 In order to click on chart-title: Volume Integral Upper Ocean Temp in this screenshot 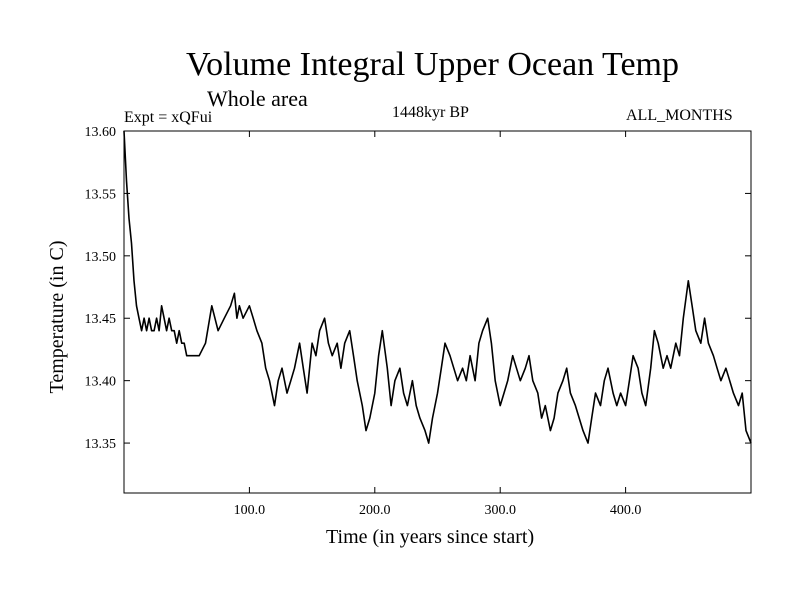, I will do `click(432, 64)`.